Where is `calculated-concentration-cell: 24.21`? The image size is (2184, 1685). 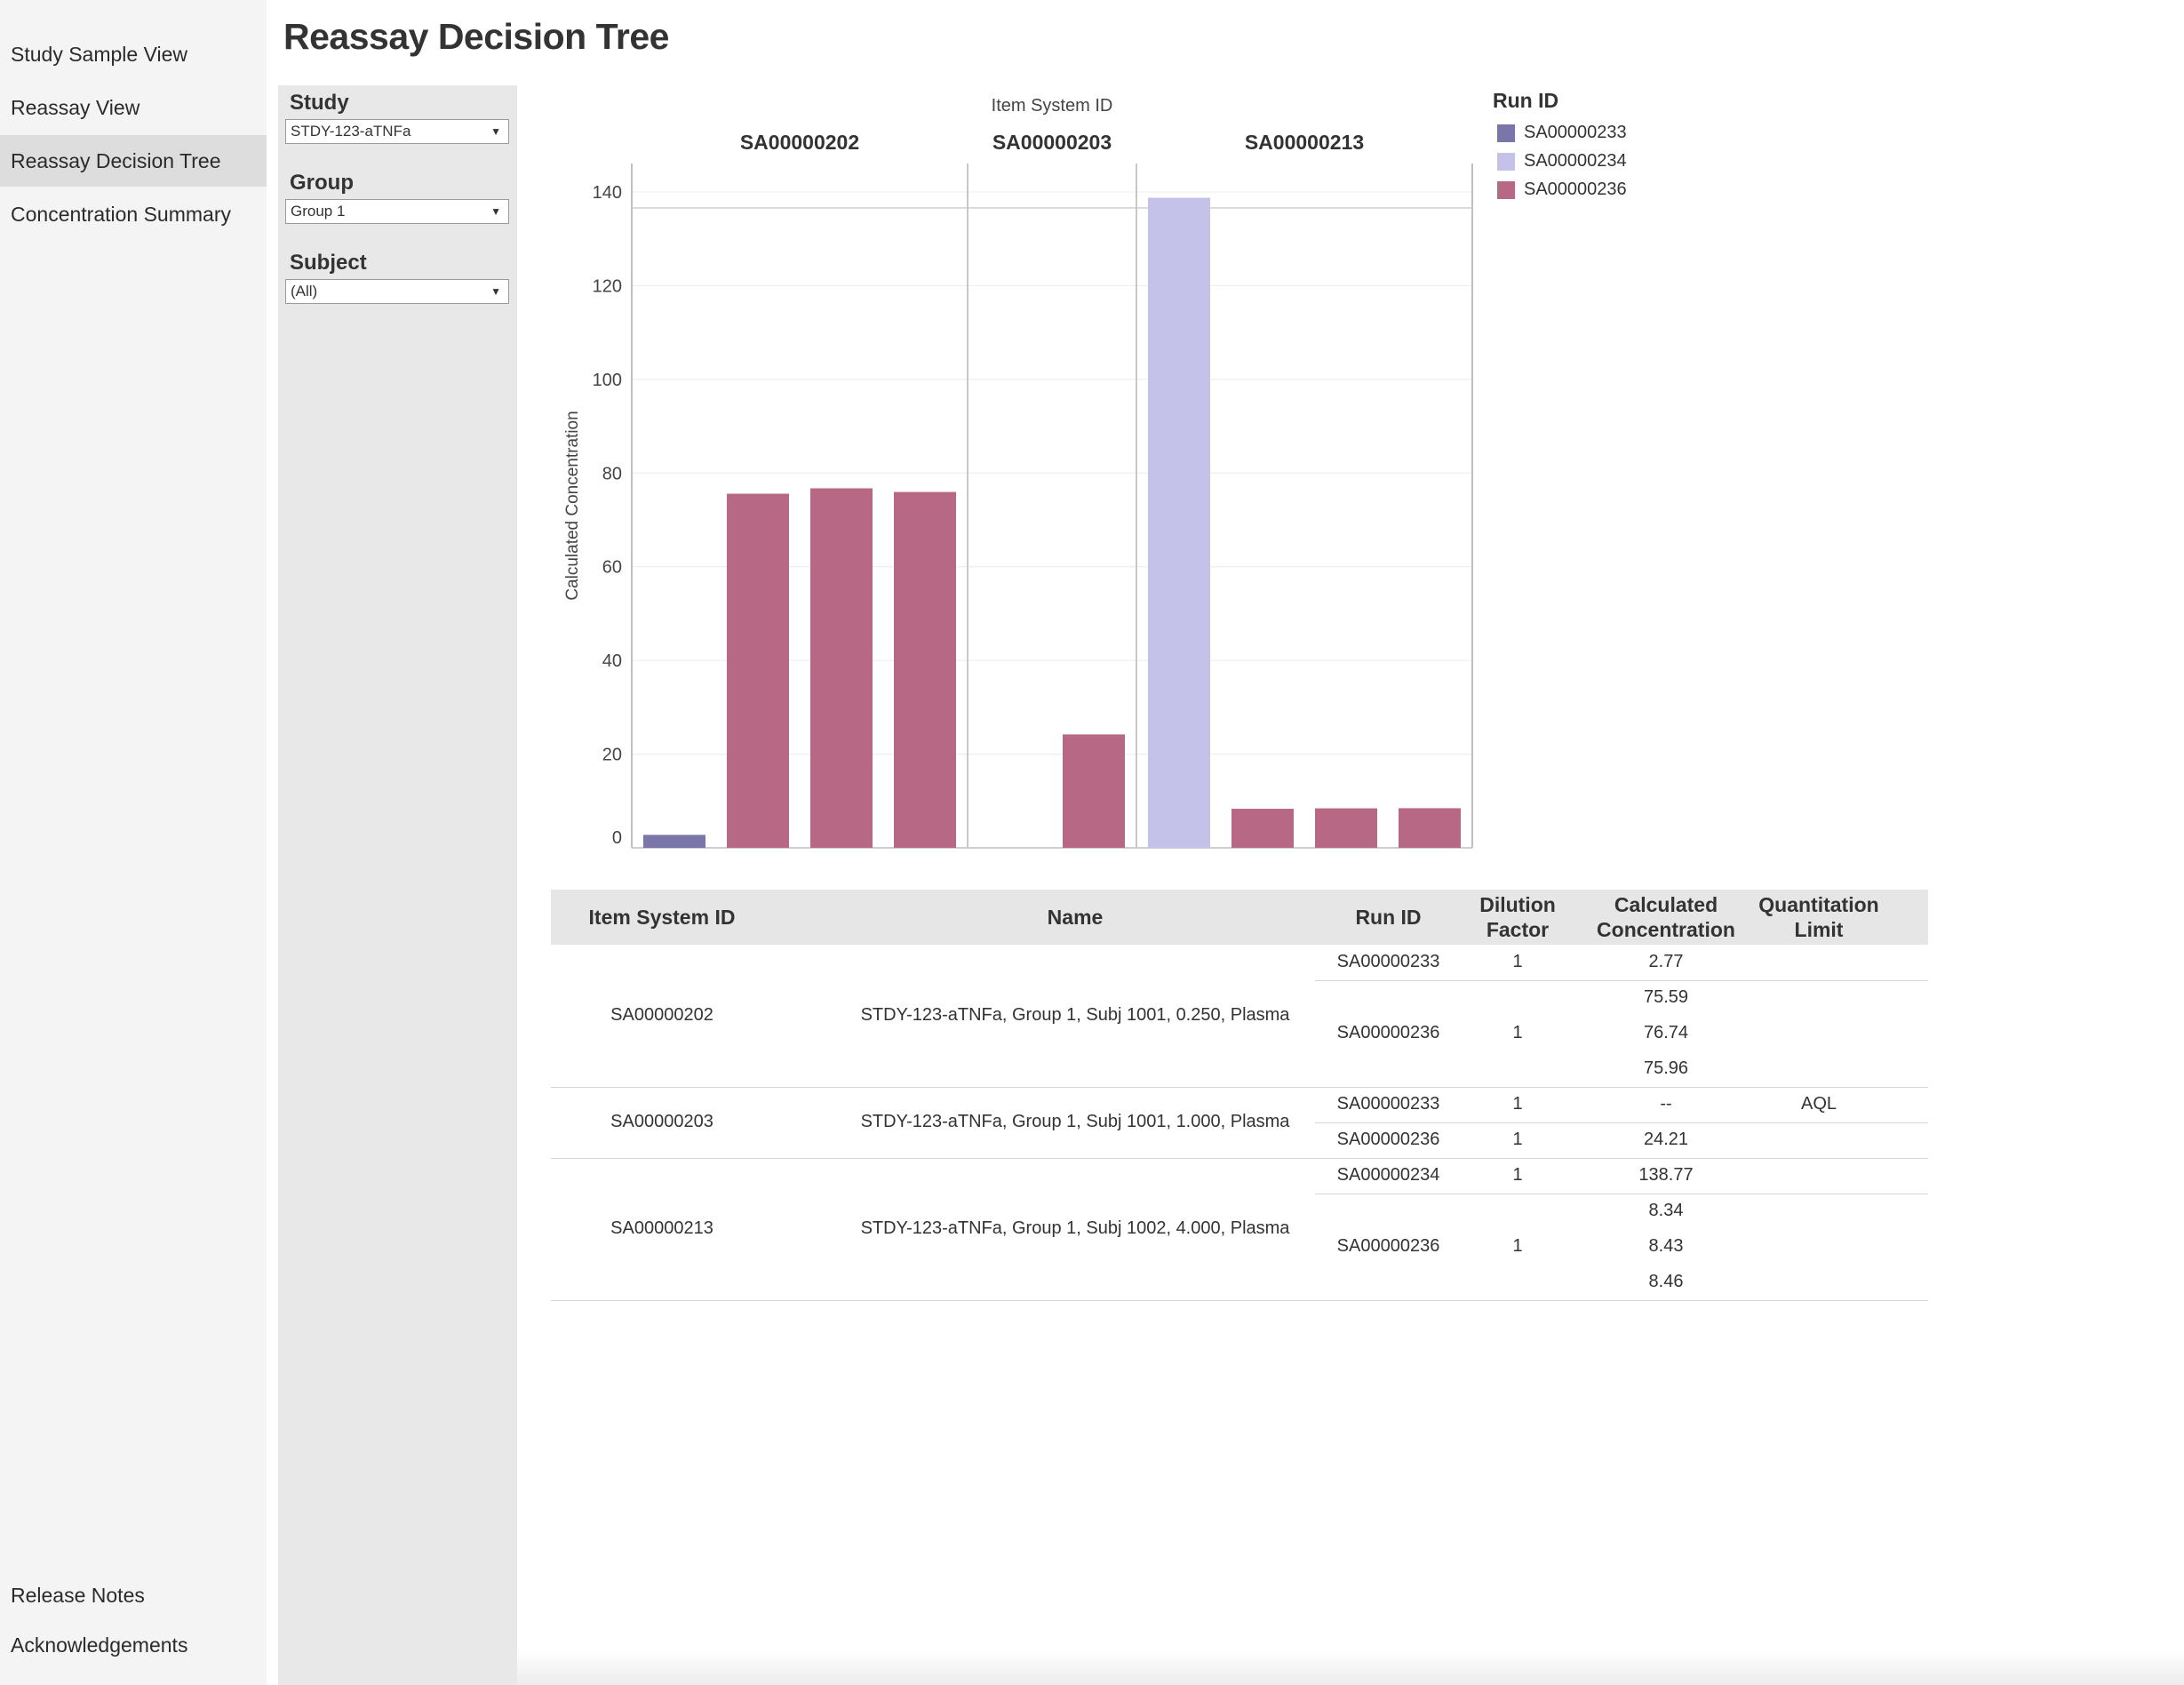
calculated-concentration-cell: 24.21 is located at coordinates (1666, 1139).